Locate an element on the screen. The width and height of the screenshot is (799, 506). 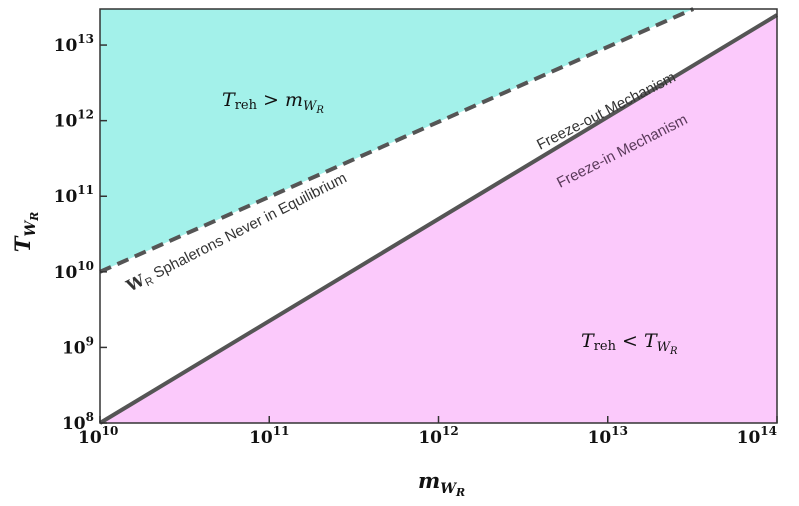
x-tick-label: 1010 is located at coordinates (98, 436).